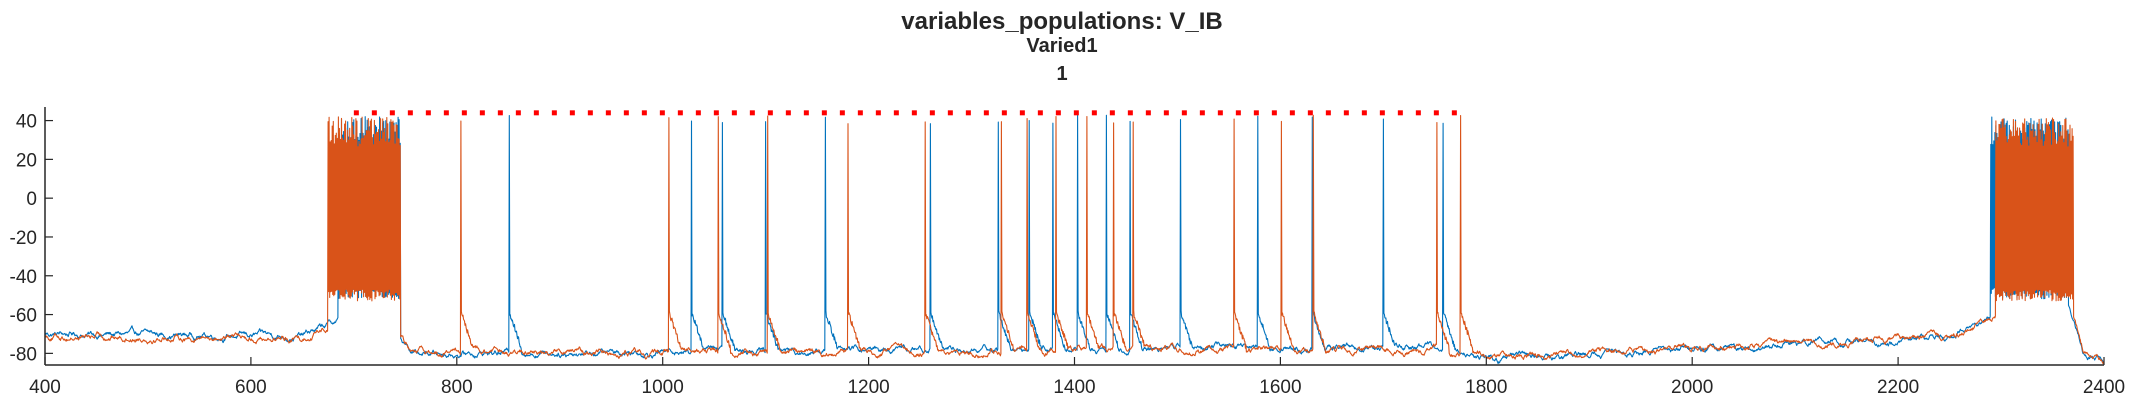 This screenshot has height=400, width=2133. I want to click on spike-markers, so click(905, 113).